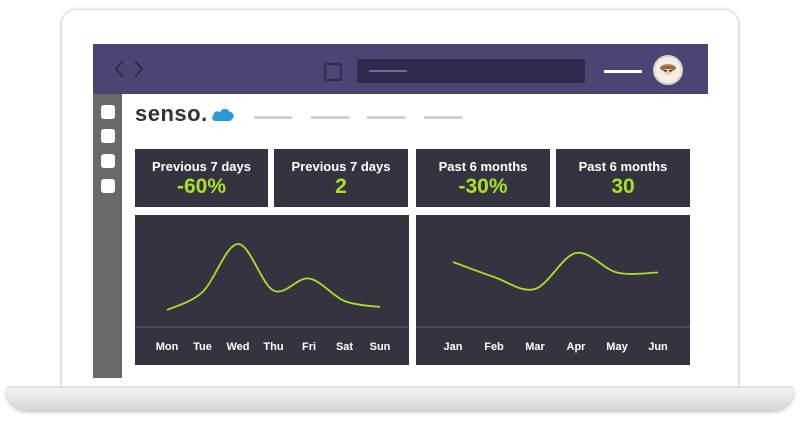 This screenshot has width=800, height=424. I want to click on code-brackets-icon, so click(129, 69).